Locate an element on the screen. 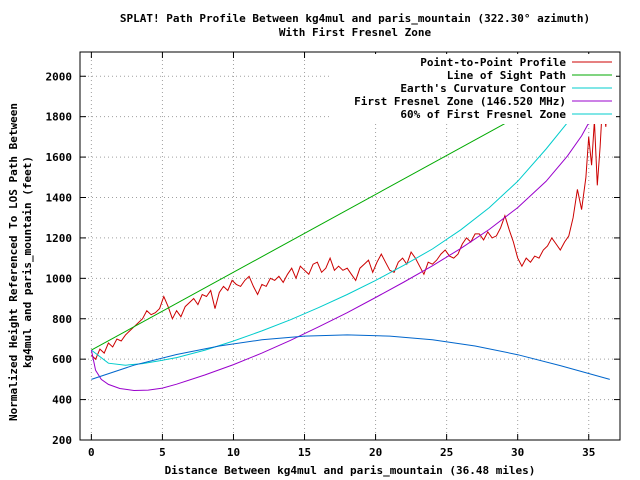  legend-item: First Fresnel Zone (146.520 MHz) is located at coordinates (483, 101).